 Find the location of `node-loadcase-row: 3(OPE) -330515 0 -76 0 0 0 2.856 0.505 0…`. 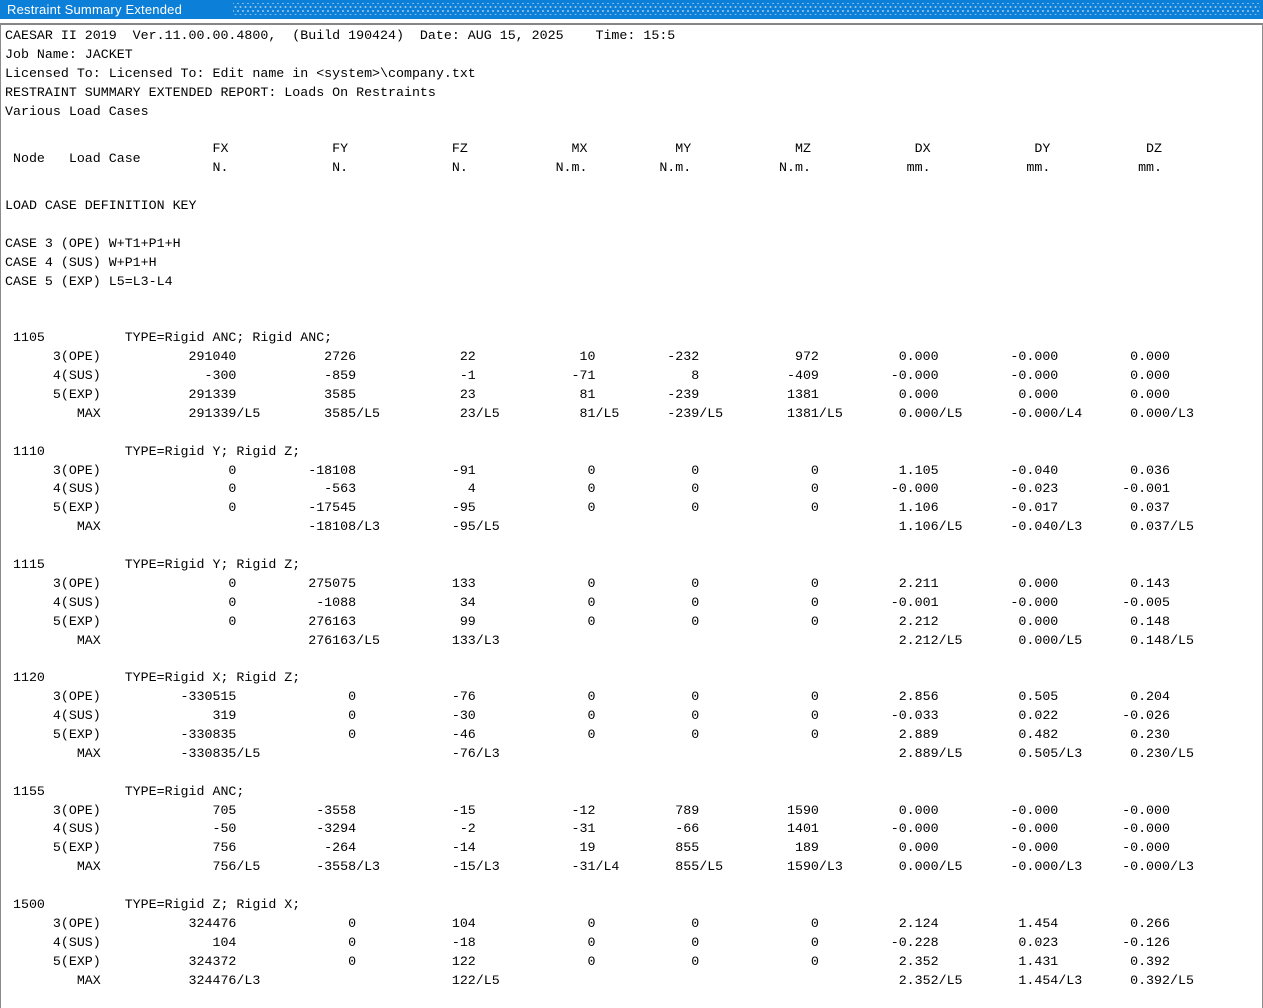

node-loadcase-row: 3(OPE) -330515 0 -76 0 0 0 2.856 0.505 0… is located at coordinates (587, 697).